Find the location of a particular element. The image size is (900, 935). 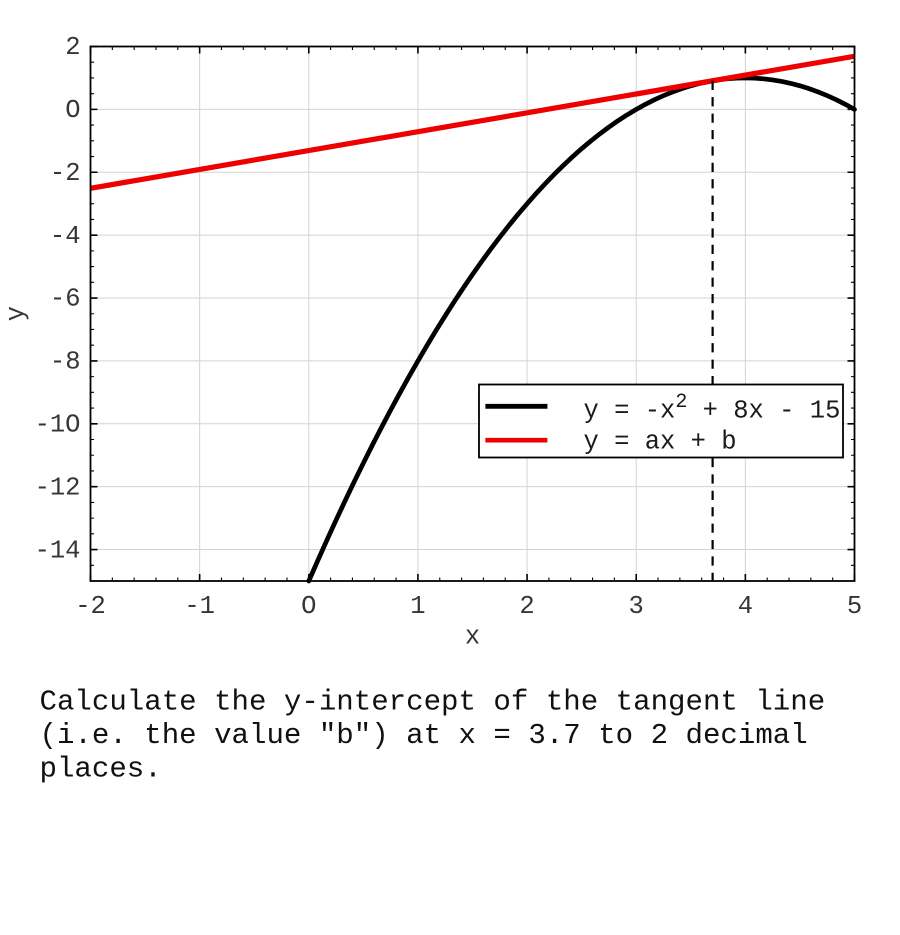

svg-text: 4 is located at coordinates (745, 606).